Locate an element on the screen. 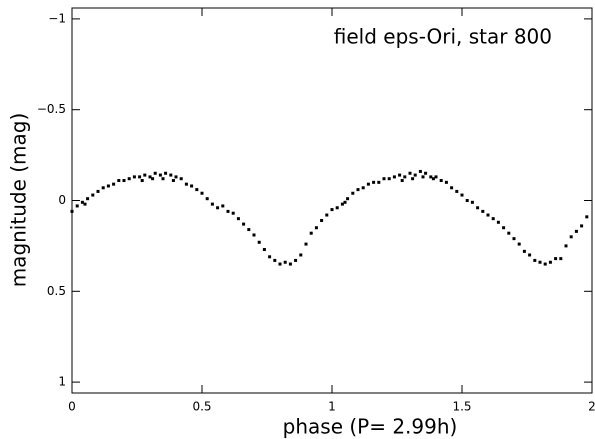  x-tick-label: 1 is located at coordinates (332, 407).